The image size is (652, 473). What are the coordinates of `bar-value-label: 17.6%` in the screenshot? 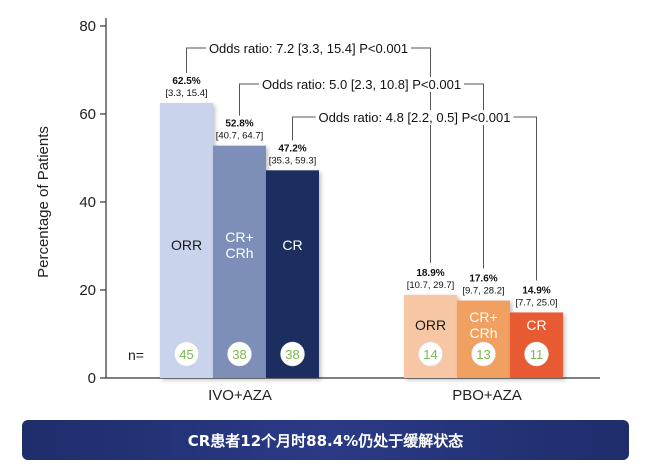 It's located at (483, 279).